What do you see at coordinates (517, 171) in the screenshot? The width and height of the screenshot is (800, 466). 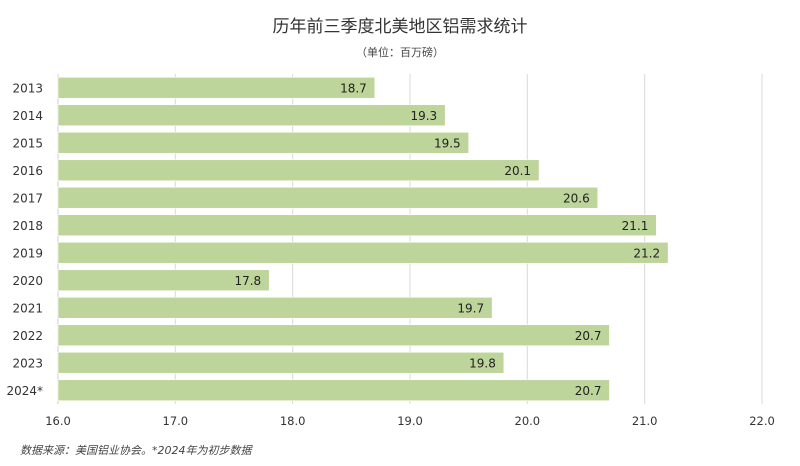 I see `data-label: 20.1` at bounding box center [517, 171].